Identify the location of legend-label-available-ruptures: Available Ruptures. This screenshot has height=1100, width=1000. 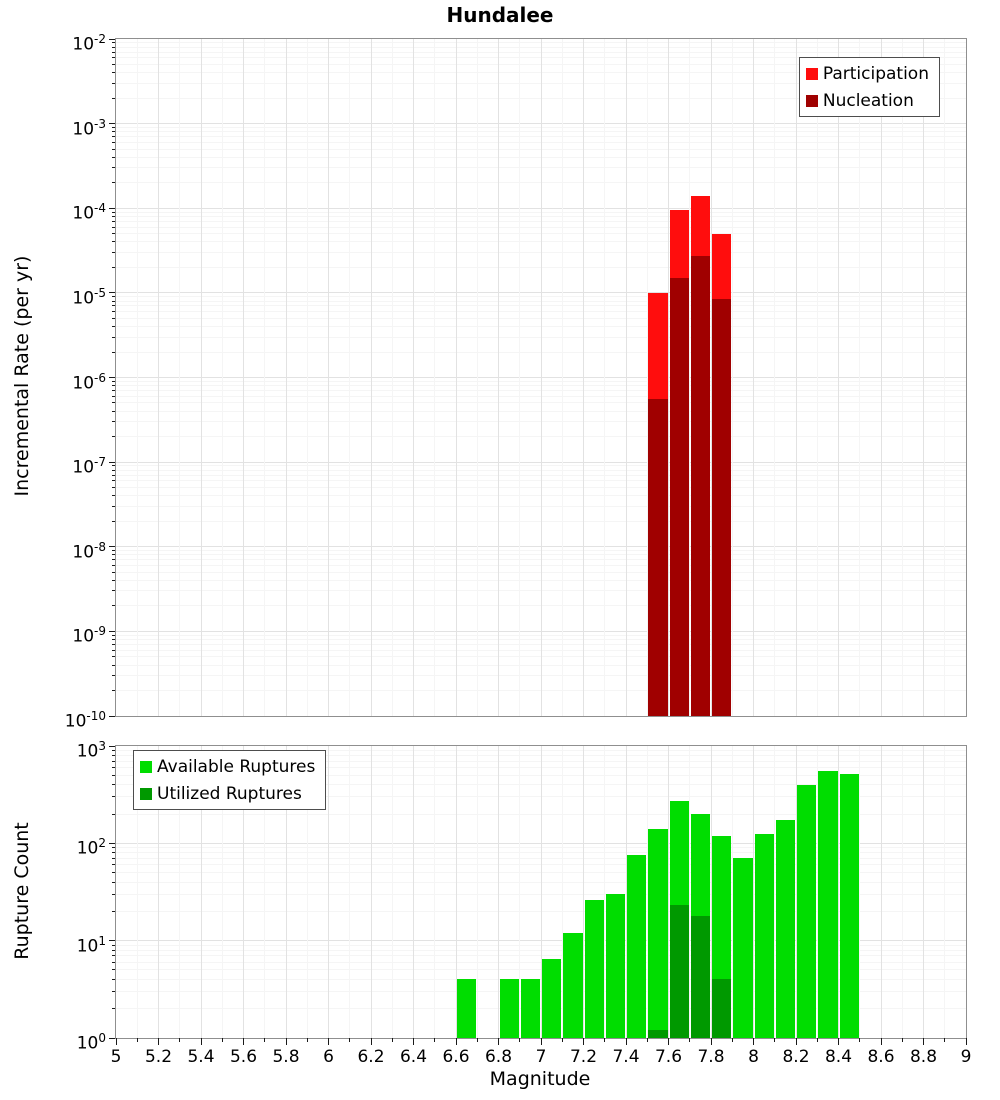
(236, 766).